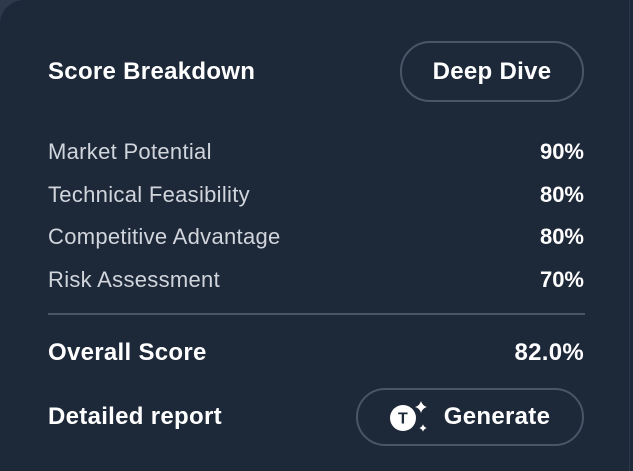 This screenshot has height=471, width=633. Describe the element at coordinates (316, 314) in the screenshot. I see `divider` at that location.